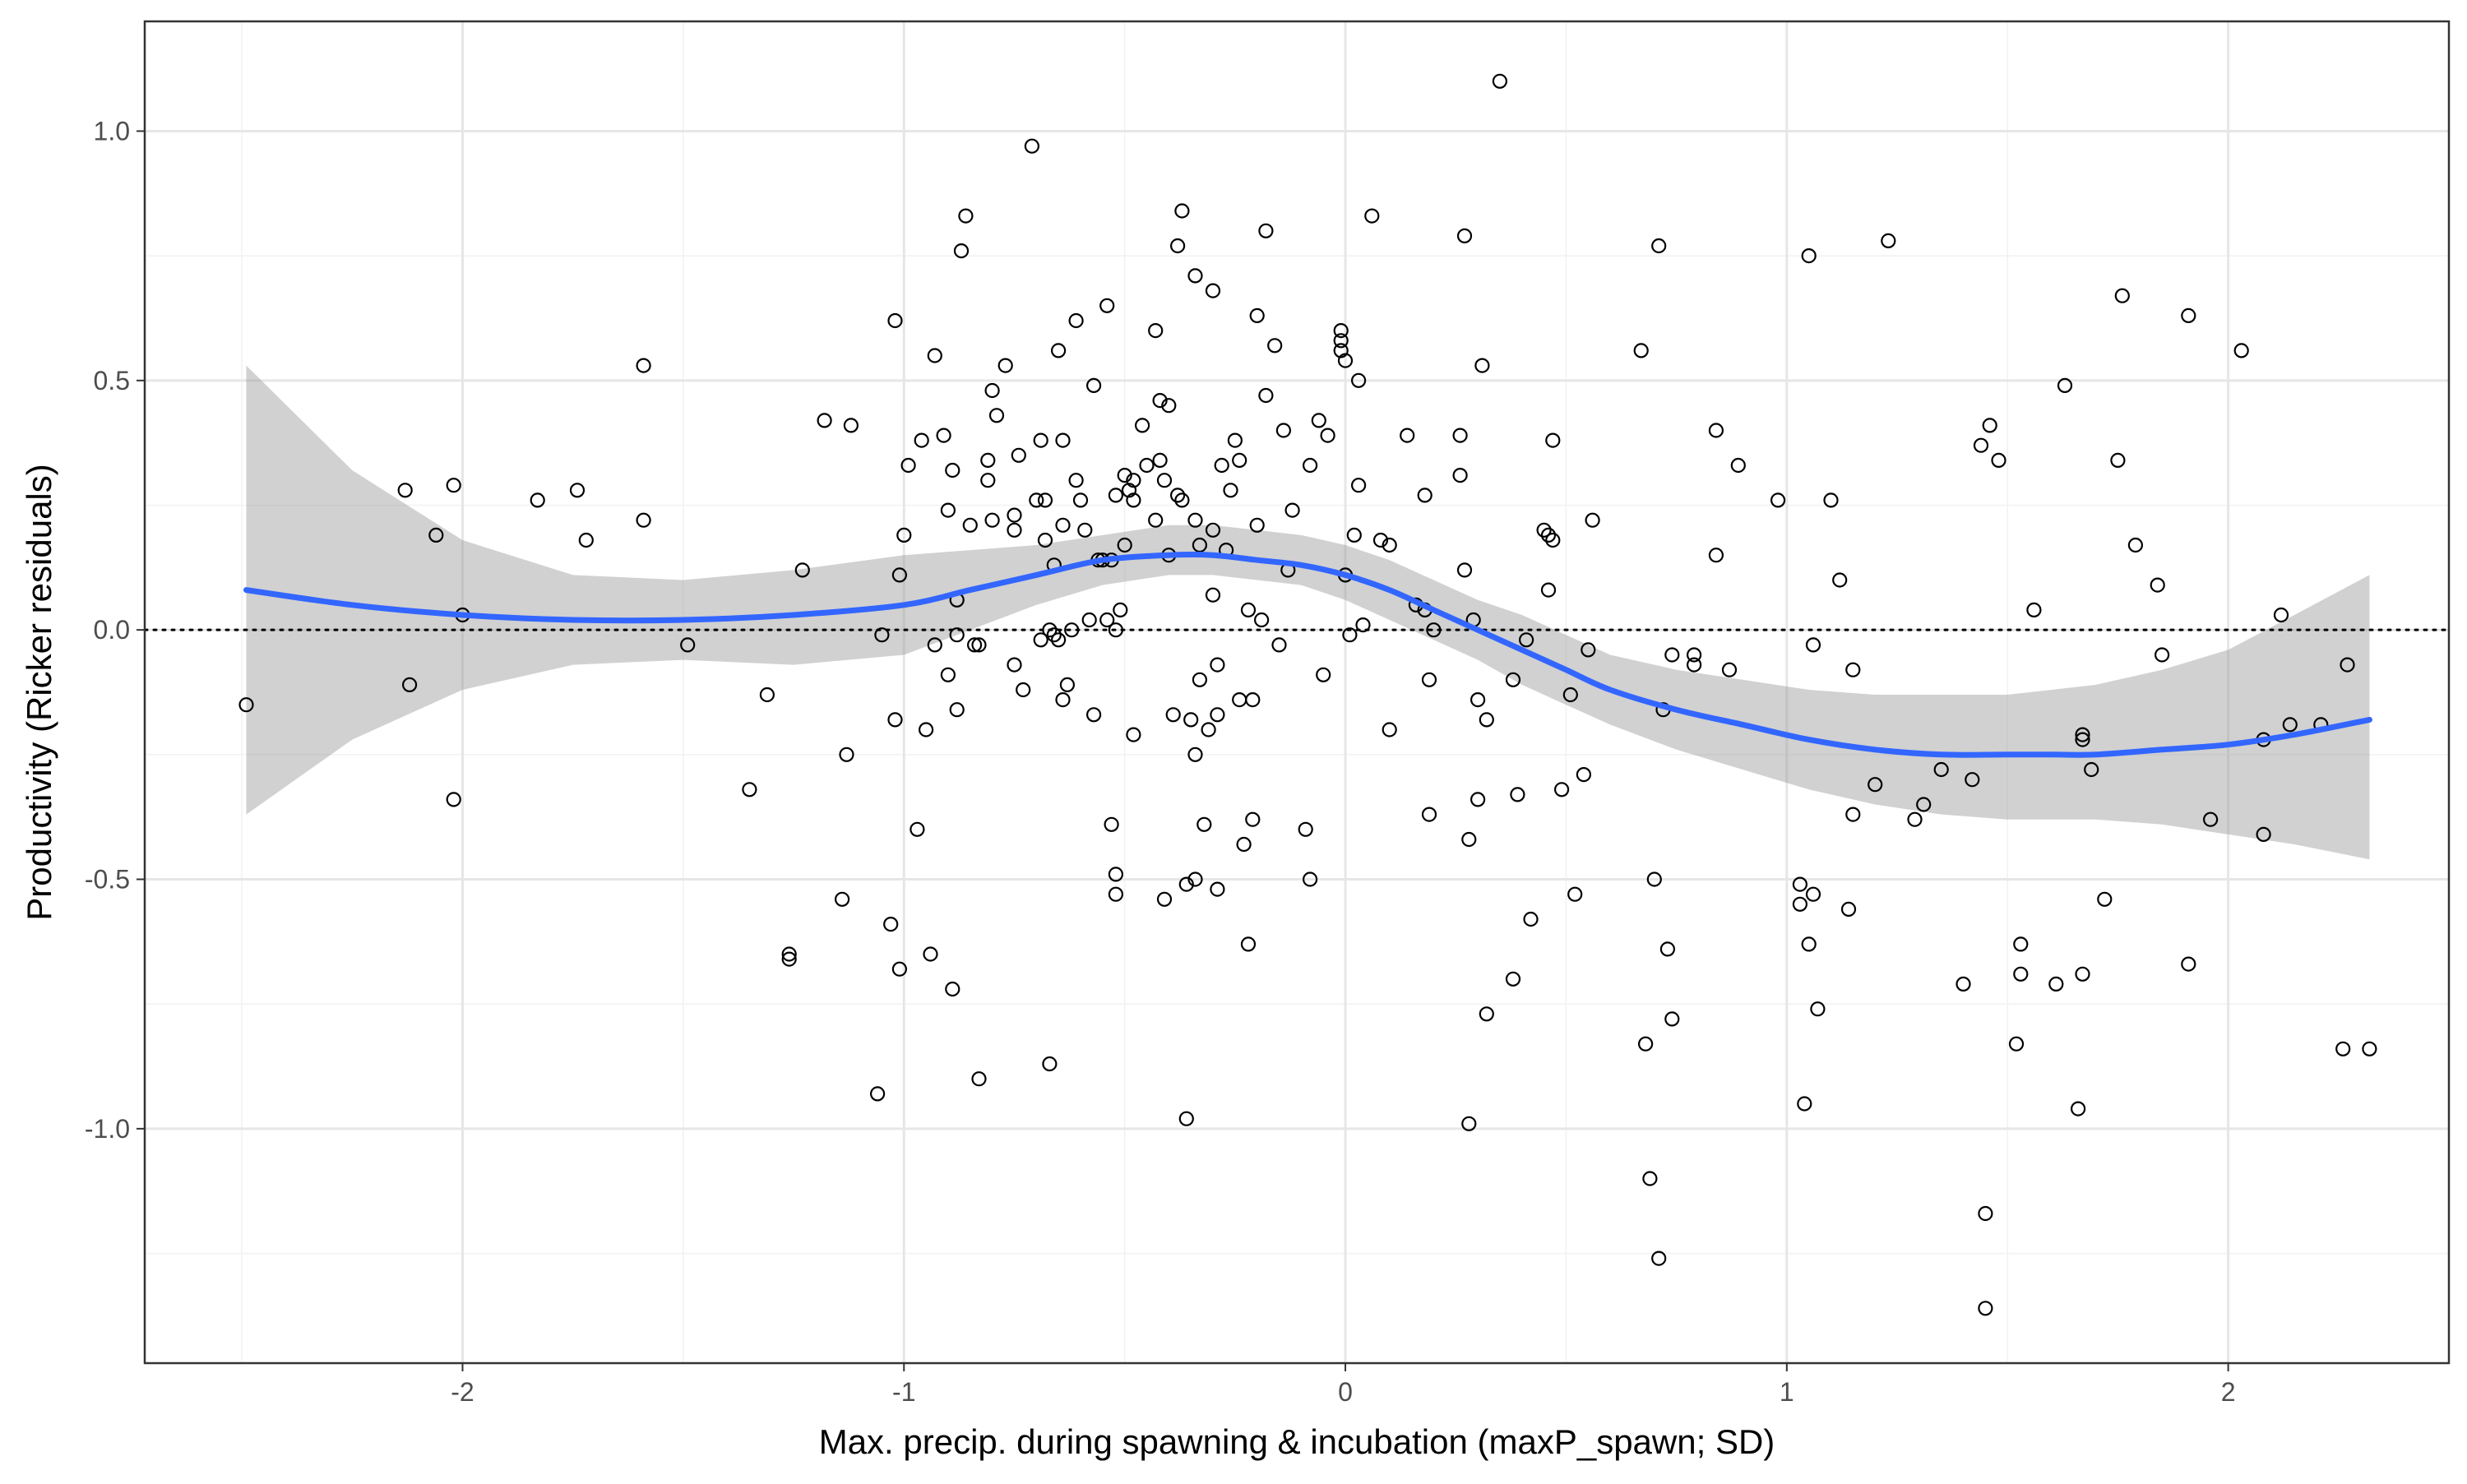 The width and height of the screenshot is (2467, 1484). I want to click on y-axis-ticks: -1.0 -0.5 0.0 0.5 1.0, so click(115, 630).